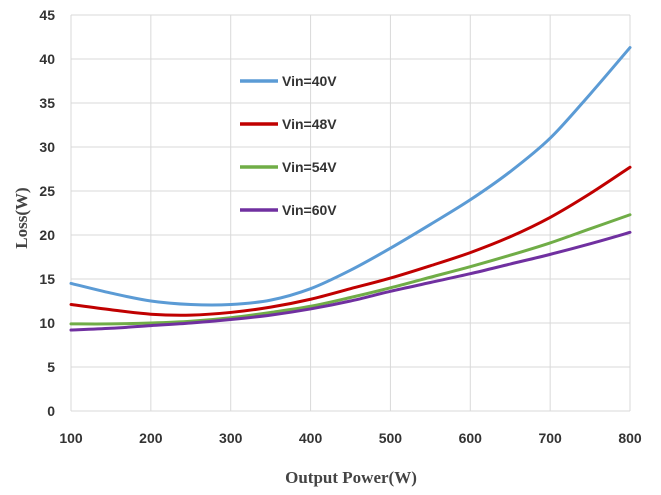  I want to click on y-tick-label: 10, so click(47, 323).